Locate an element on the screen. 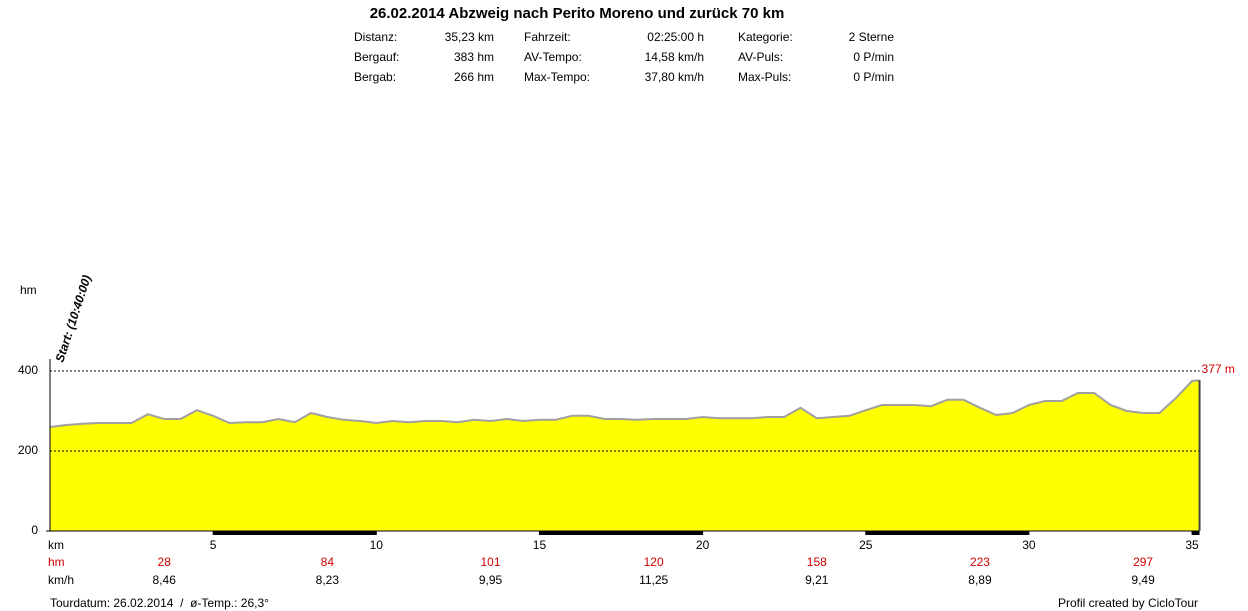  stat-label: Fahrzeit: is located at coordinates (547, 37).